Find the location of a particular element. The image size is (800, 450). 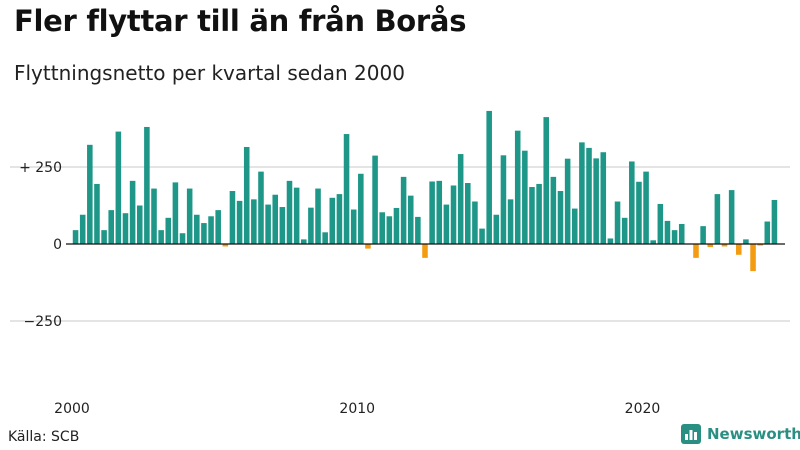

source-note: Källa: SCB is located at coordinates (44, 437).